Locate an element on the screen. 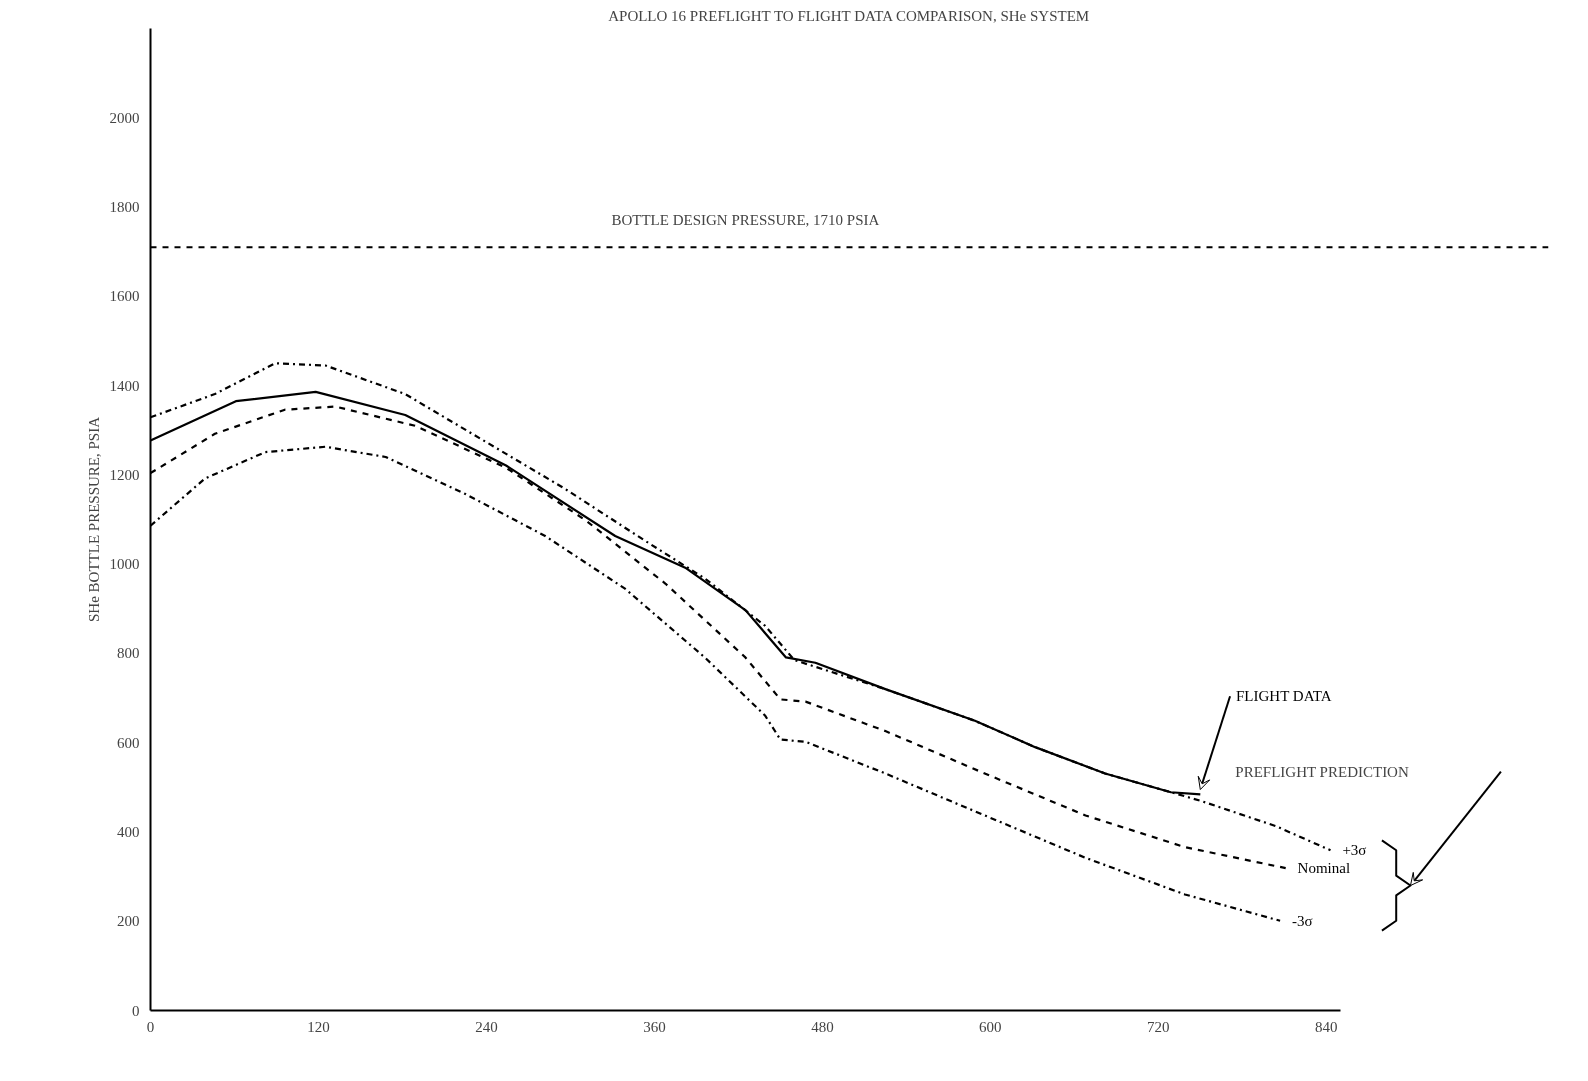 This screenshot has height=1081, width=1588. y-tick-label: 600 is located at coordinates (128, 742).